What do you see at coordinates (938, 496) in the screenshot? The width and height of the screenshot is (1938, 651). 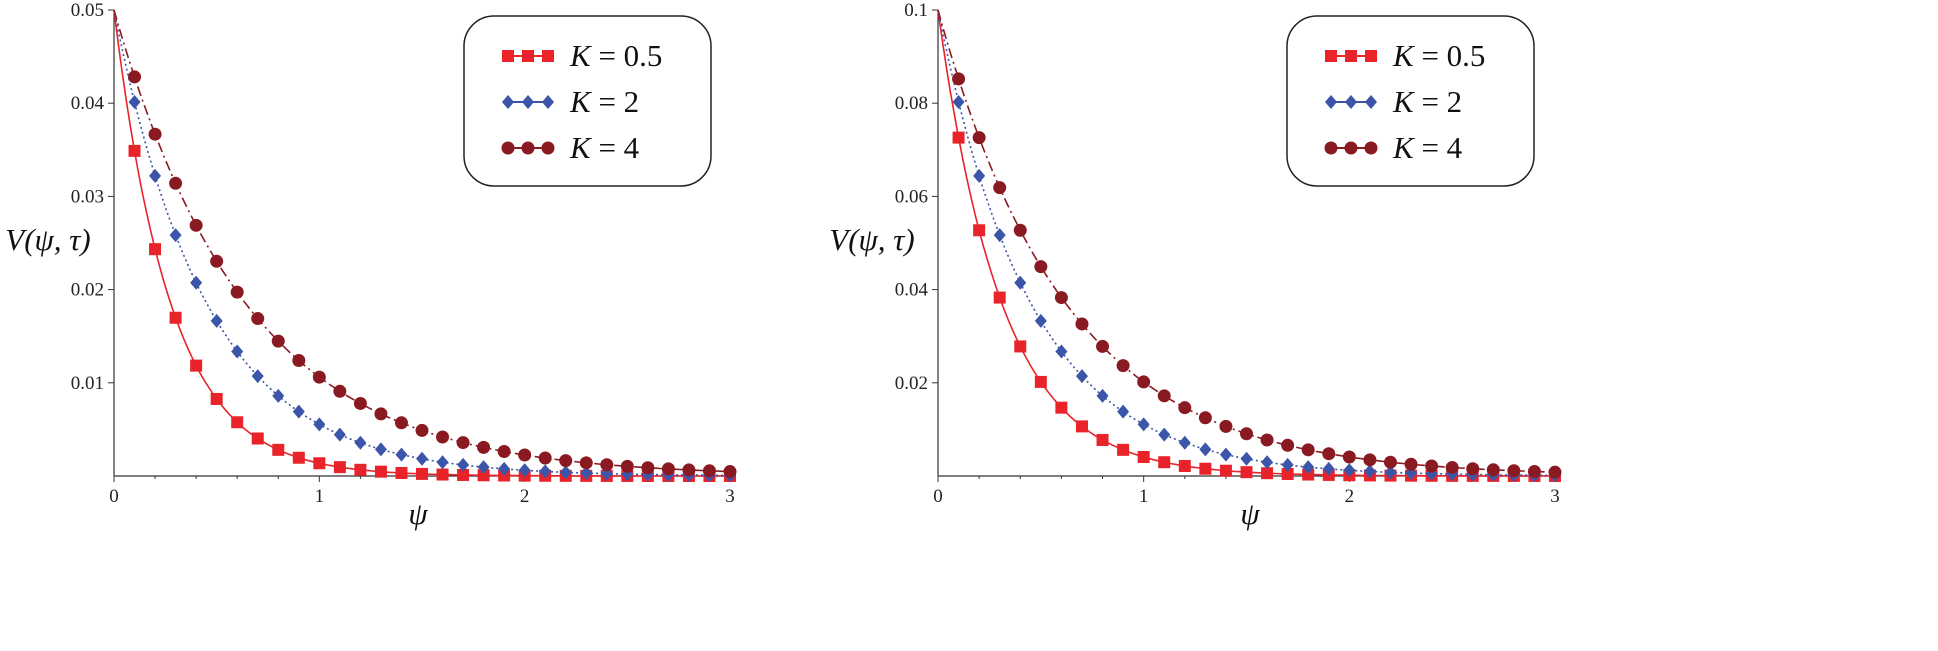 I see `chart-right-x-tick-label: 0` at bounding box center [938, 496].